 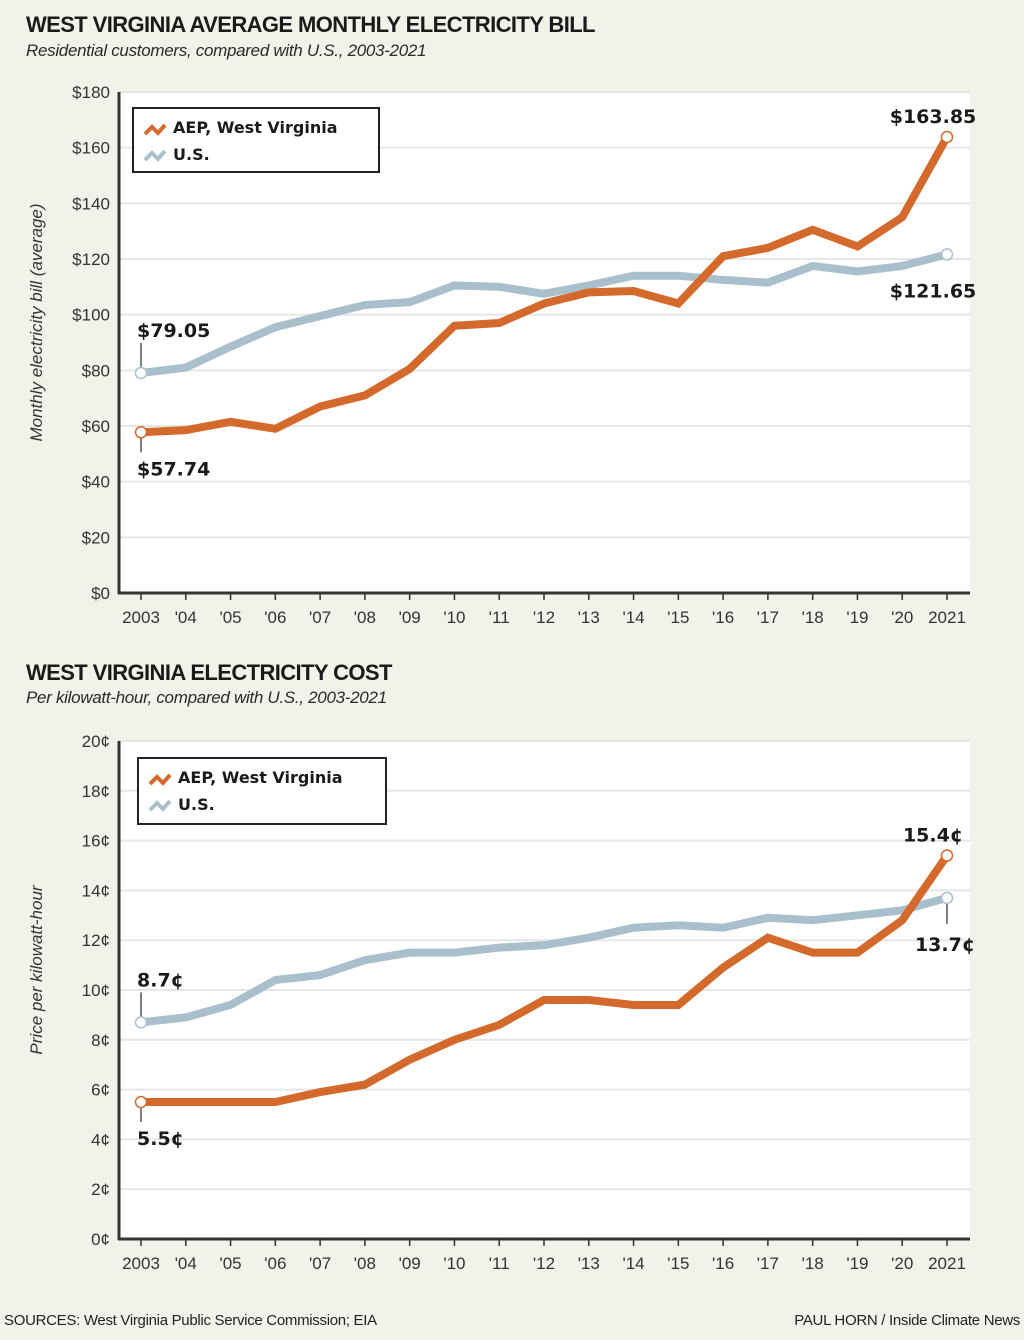 What do you see at coordinates (96, 791) in the screenshot?
I see `y-tick-label: 18¢` at bounding box center [96, 791].